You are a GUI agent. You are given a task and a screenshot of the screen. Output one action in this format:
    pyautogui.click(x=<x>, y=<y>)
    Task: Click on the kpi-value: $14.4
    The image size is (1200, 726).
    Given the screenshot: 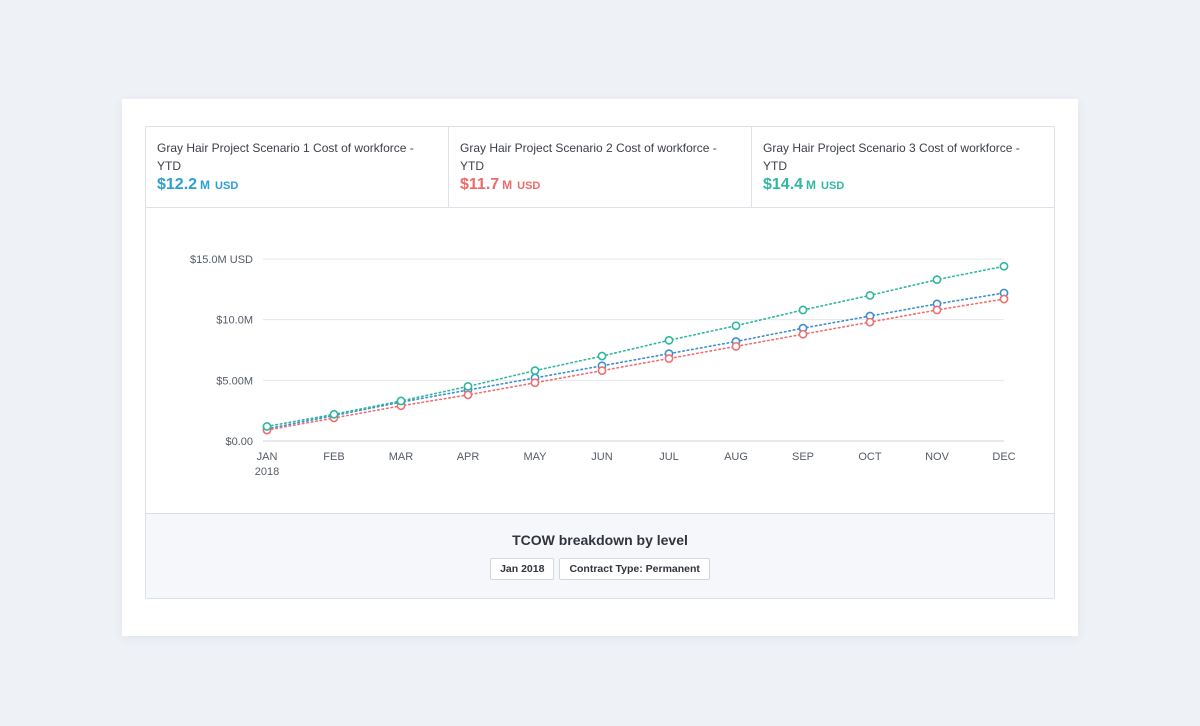 What is the action you would take?
    pyautogui.click(x=783, y=184)
    